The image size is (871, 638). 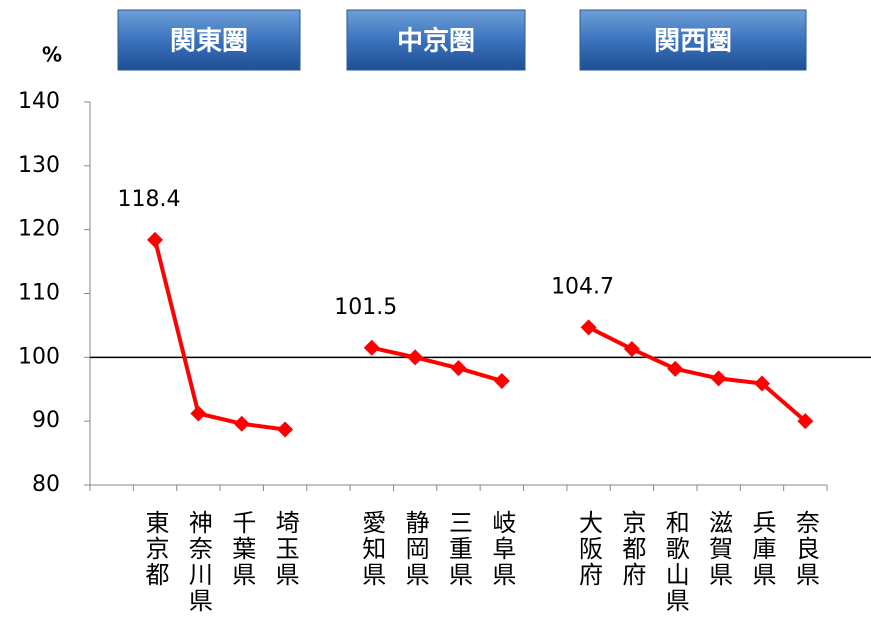 I want to click on y-tick-label: 130, so click(x=39, y=165).